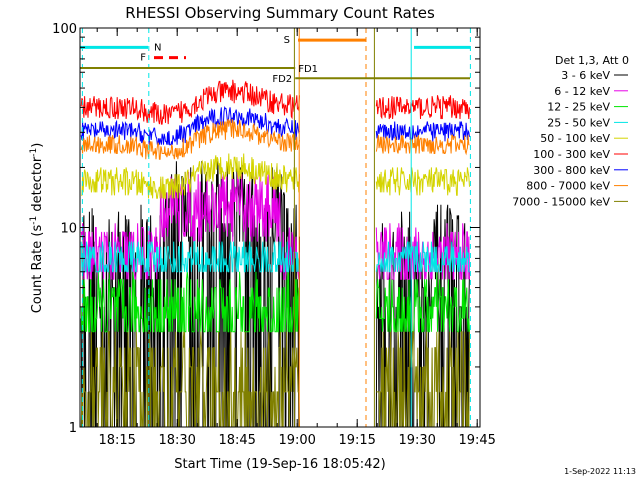  What do you see at coordinates (296, 440) in the screenshot?
I see `x-tick-label-4: 19:00` at bounding box center [296, 440].